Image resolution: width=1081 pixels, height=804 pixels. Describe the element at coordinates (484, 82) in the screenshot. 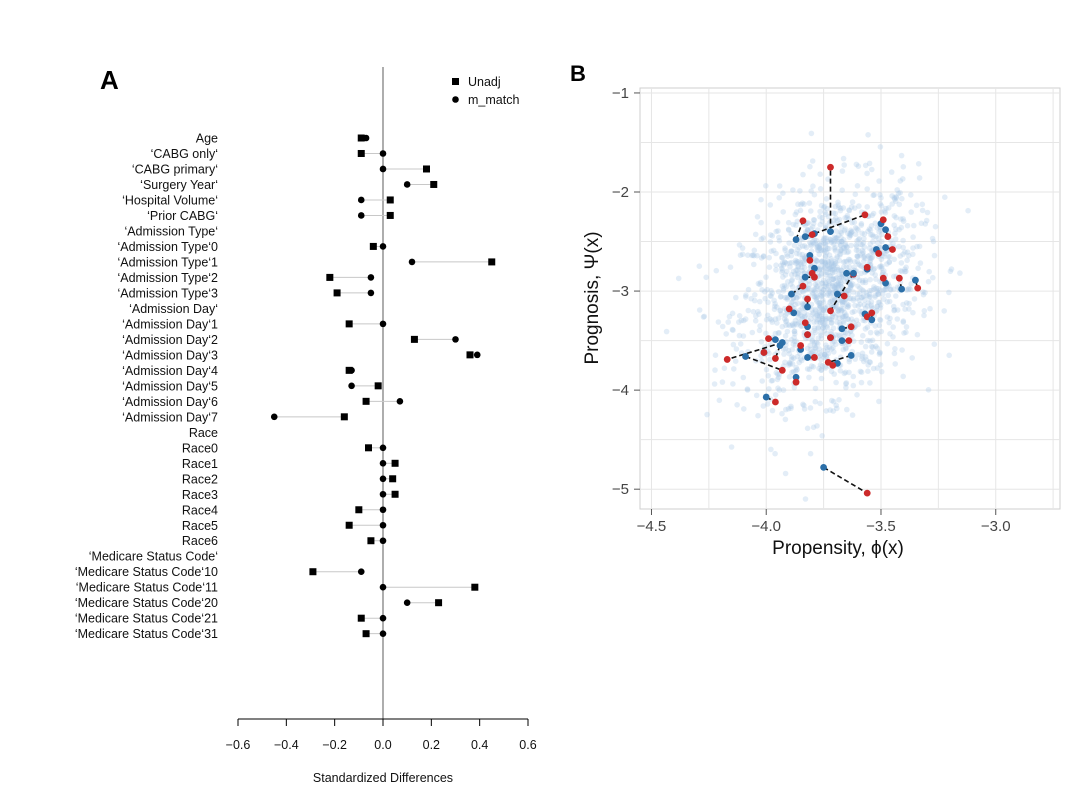

I see `legend-unadj-label: Unadj` at that location.